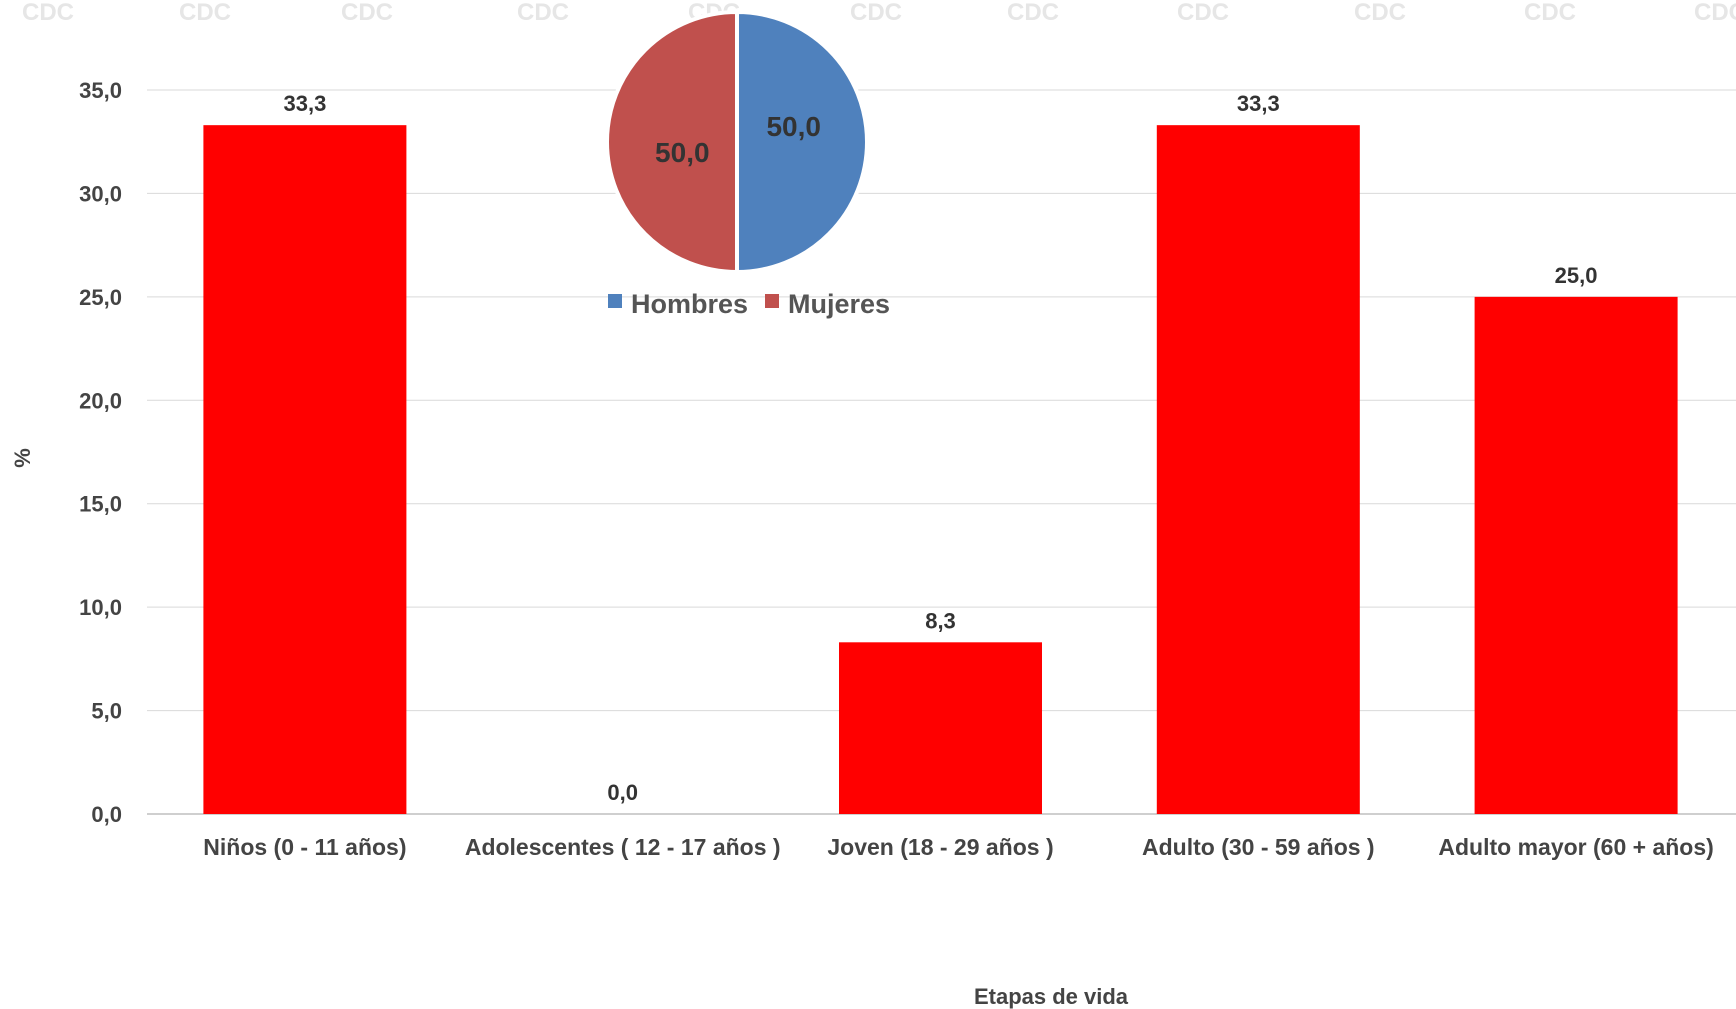  What do you see at coordinates (749, 304) in the screenshot?
I see `pie-legend: Hombres Mujeres` at bounding box center [749, 304].